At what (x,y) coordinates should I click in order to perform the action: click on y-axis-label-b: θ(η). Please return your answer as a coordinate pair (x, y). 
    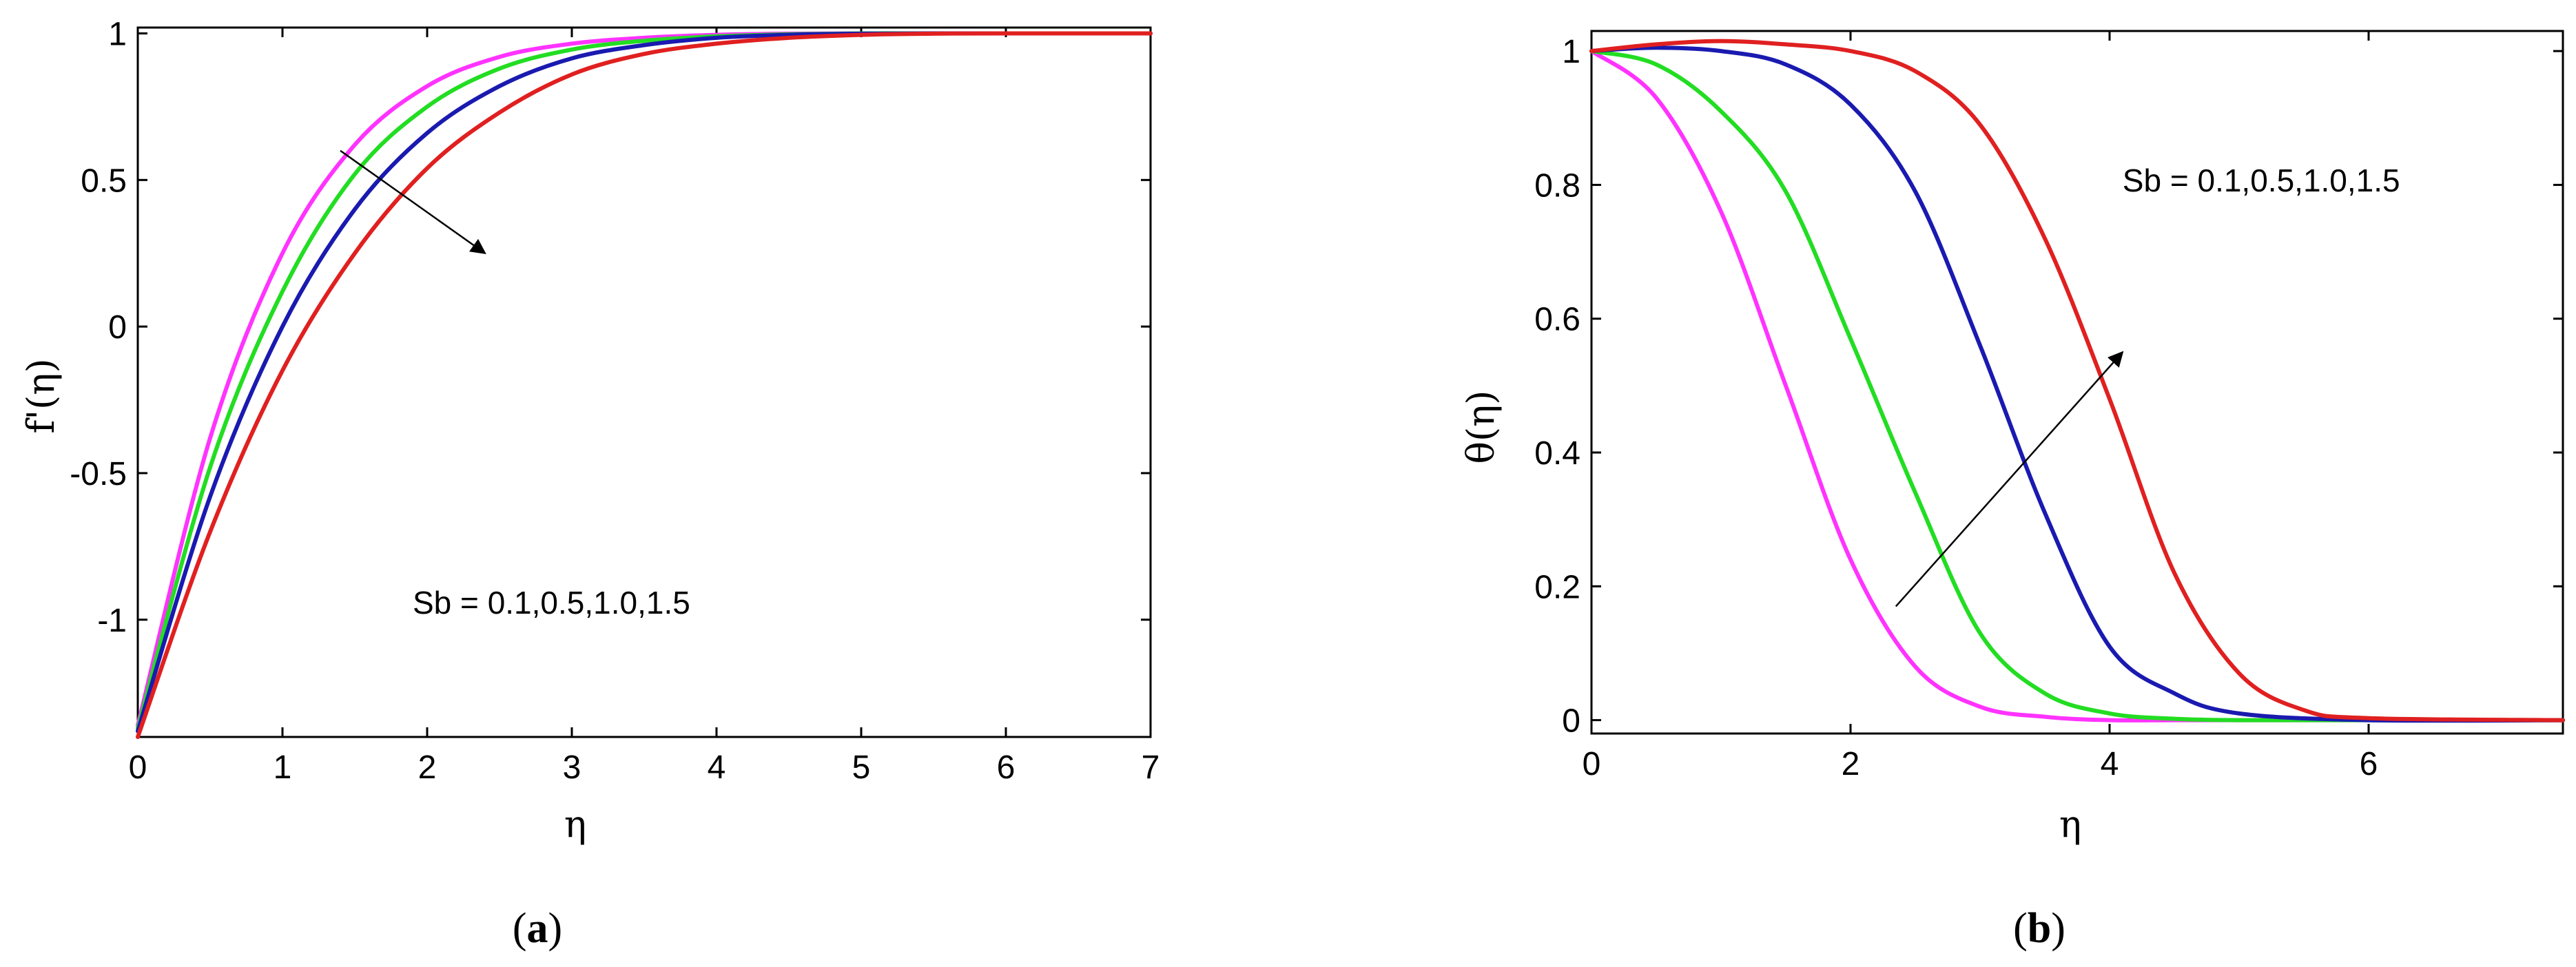
    Looking at the image, I should click on (1481, 427).